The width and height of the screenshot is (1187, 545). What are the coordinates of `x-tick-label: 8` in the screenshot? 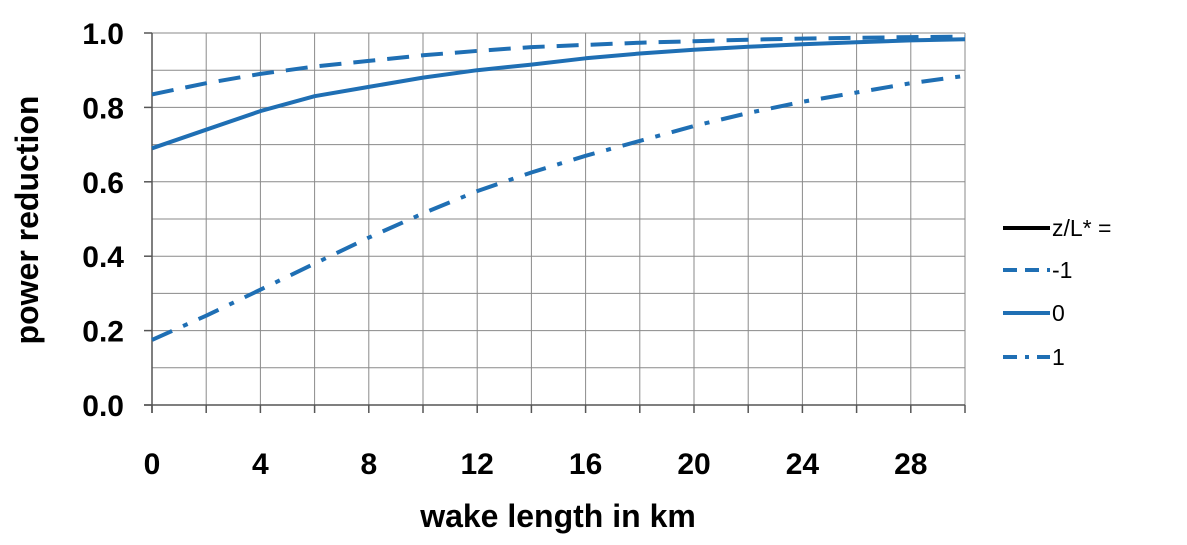 It's located at (368, 464).